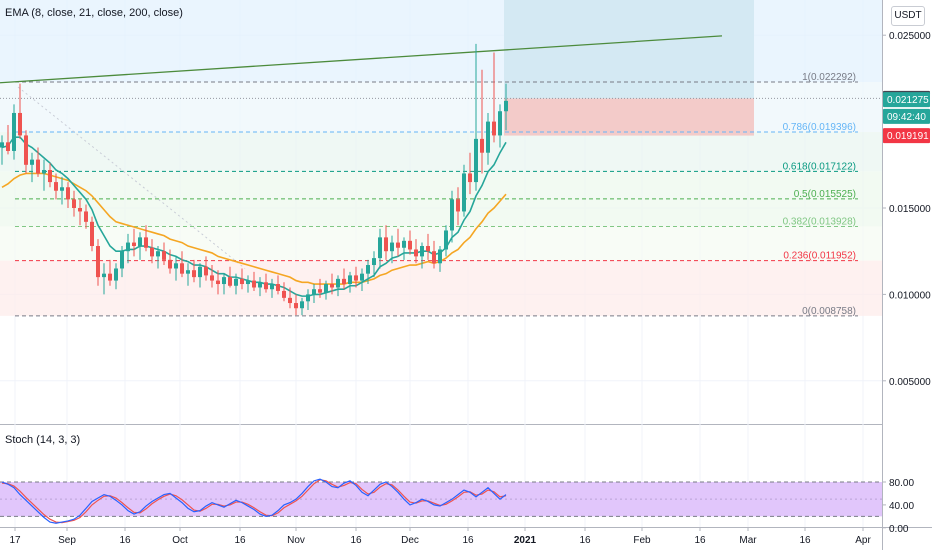  Describe the element at coordinates (908, 16) in the screenshot. I see `currency-button: USDT` at that location.